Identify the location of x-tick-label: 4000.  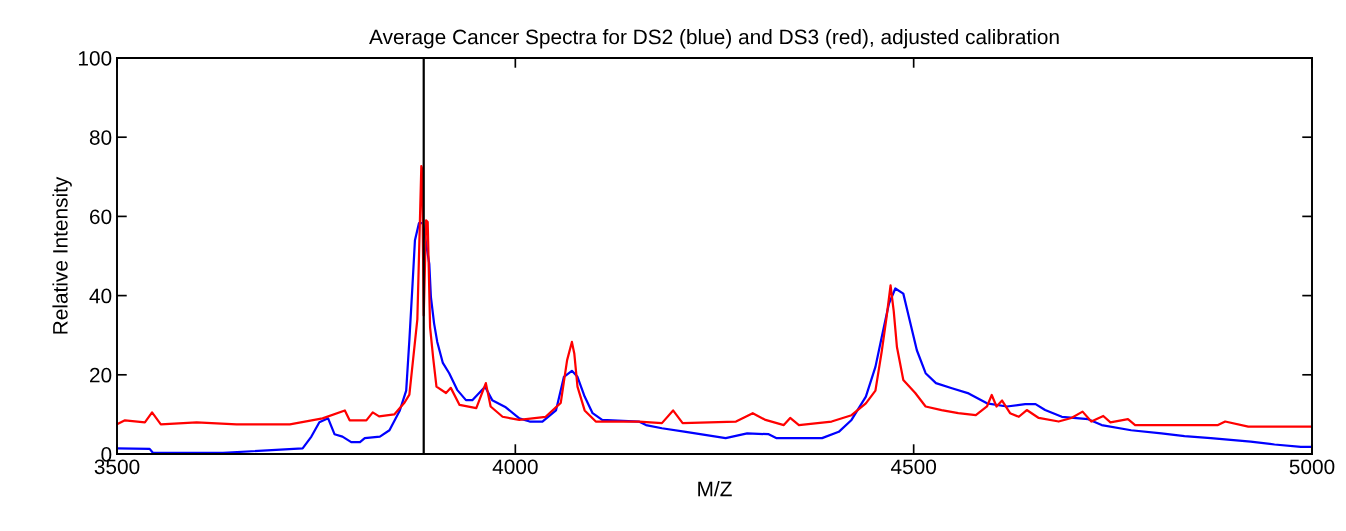
(515, 467).